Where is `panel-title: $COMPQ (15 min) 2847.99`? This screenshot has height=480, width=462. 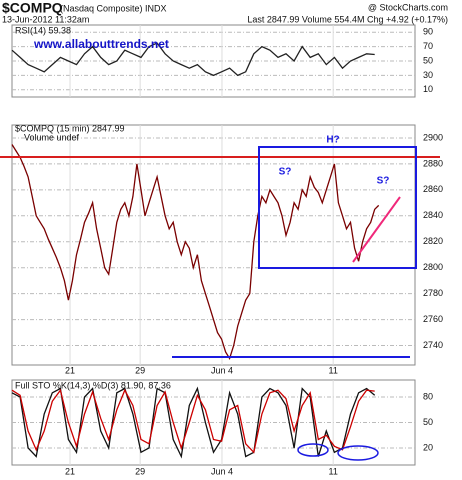 panel-title: $COMPQ (15 min) 2847.99 is located at coordinates (70, 128).